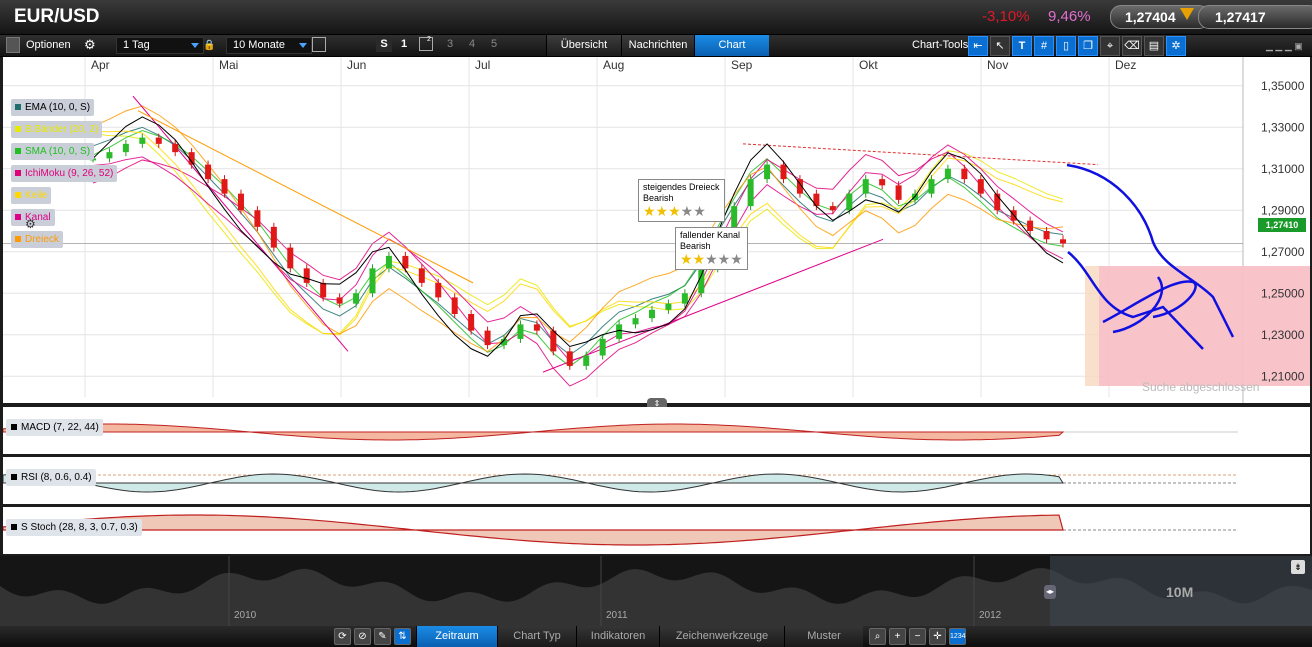  Describe the element at coordinates (269, 45) in the screenshot. I see `range-select: 10 Monate` at that location.